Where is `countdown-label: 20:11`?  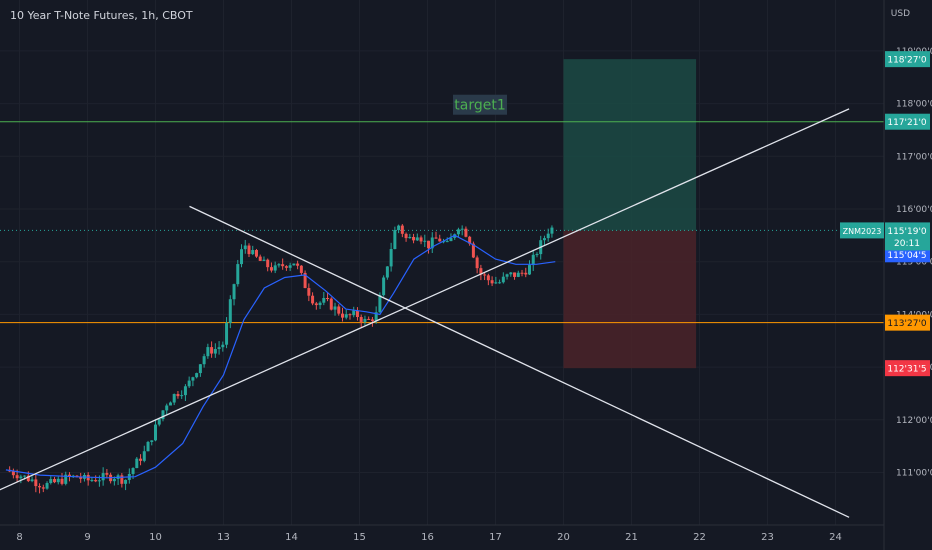
countdown-label: 20:11 is located at coordinates (907, 244).